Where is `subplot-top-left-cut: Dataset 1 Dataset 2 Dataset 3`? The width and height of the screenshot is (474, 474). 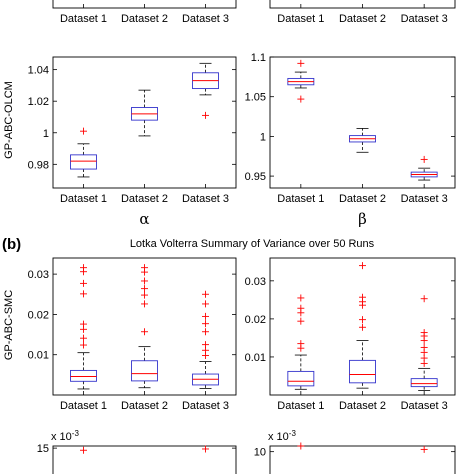 subplot-top-left-cut: Dataset 1 Dataset 2 Dataset 3 is located at coordinates (144, 12).